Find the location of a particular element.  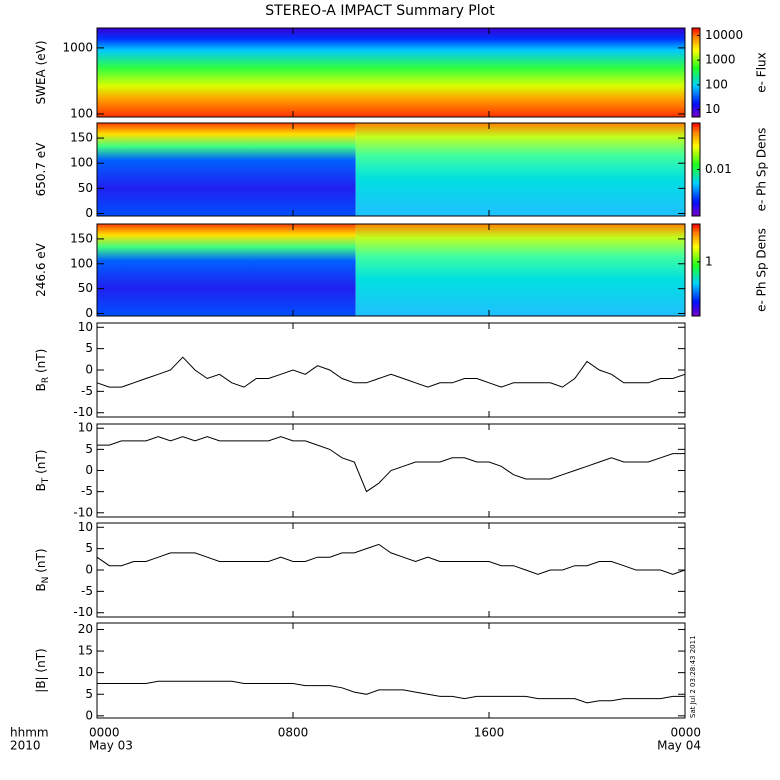

row-label: 2010 is located at coordinates (25, 746).